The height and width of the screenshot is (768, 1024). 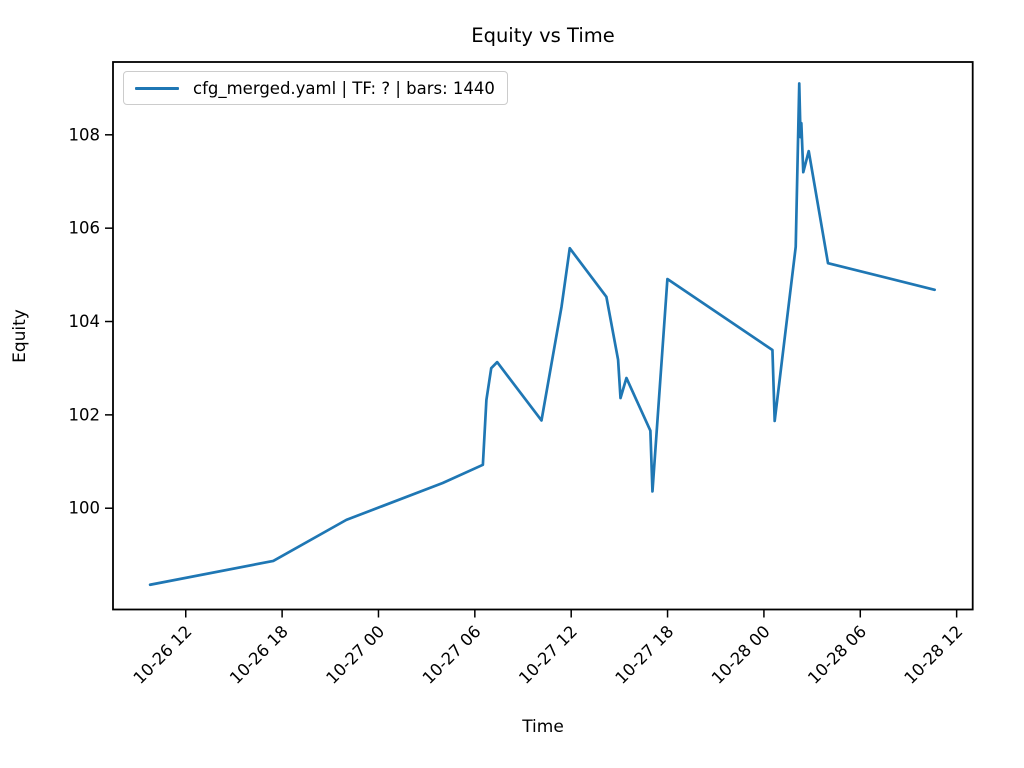 I want to click on y-tick-label: 104, so click(x=85, y=321).